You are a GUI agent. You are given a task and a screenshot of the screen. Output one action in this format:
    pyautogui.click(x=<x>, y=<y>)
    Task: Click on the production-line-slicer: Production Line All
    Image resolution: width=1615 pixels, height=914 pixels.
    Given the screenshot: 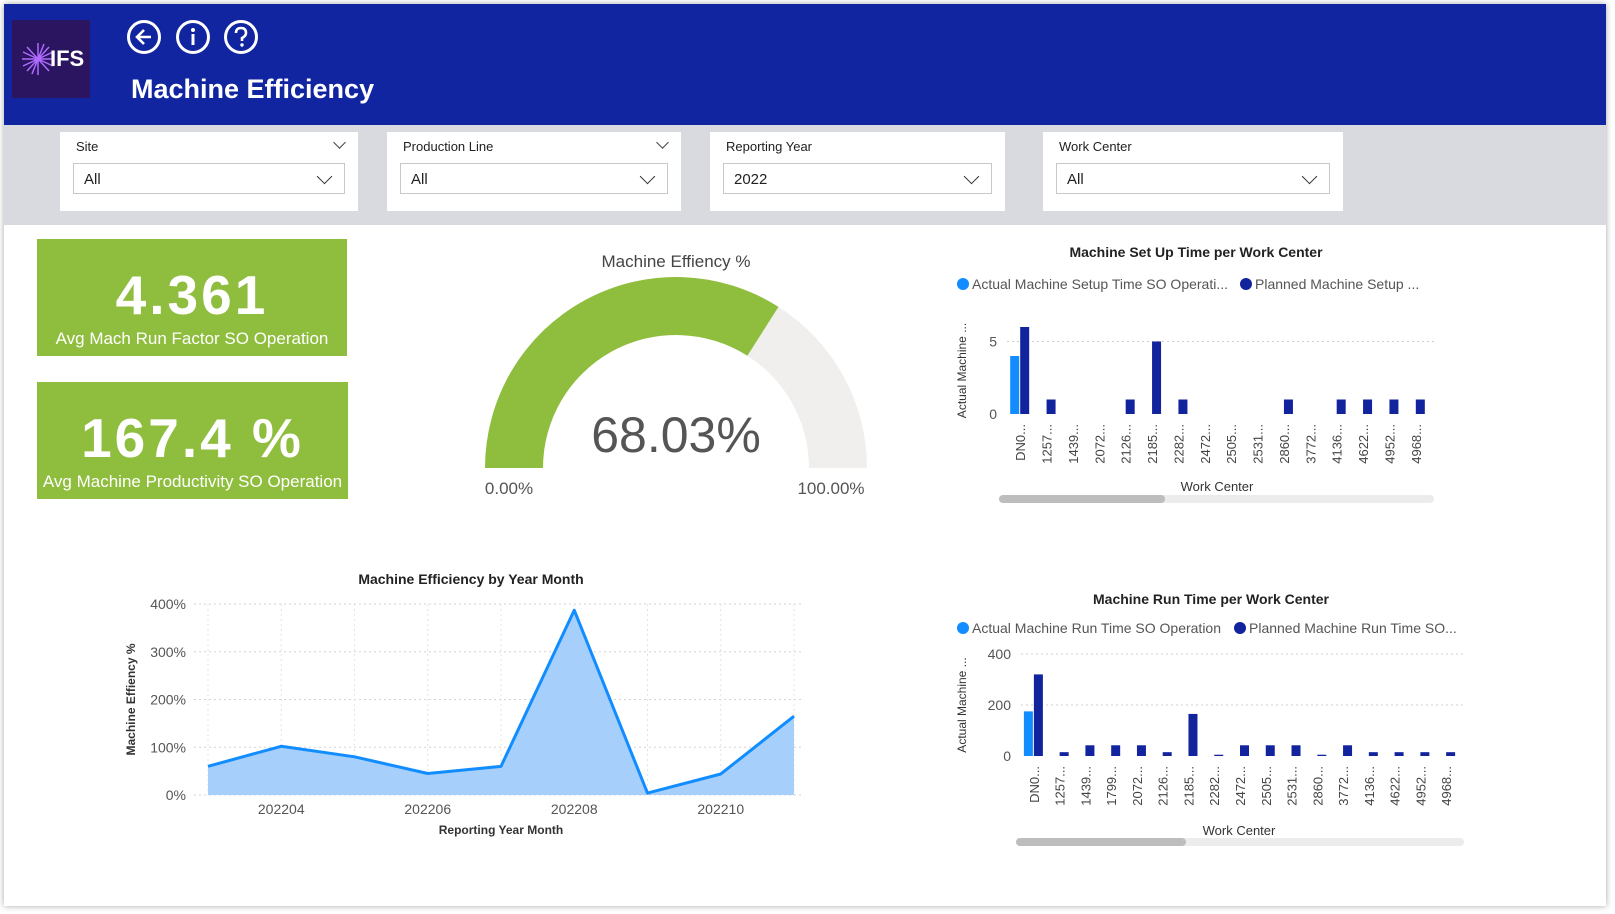 What is the action you would take?
    pyautogui.click(x=534, y=171)
    